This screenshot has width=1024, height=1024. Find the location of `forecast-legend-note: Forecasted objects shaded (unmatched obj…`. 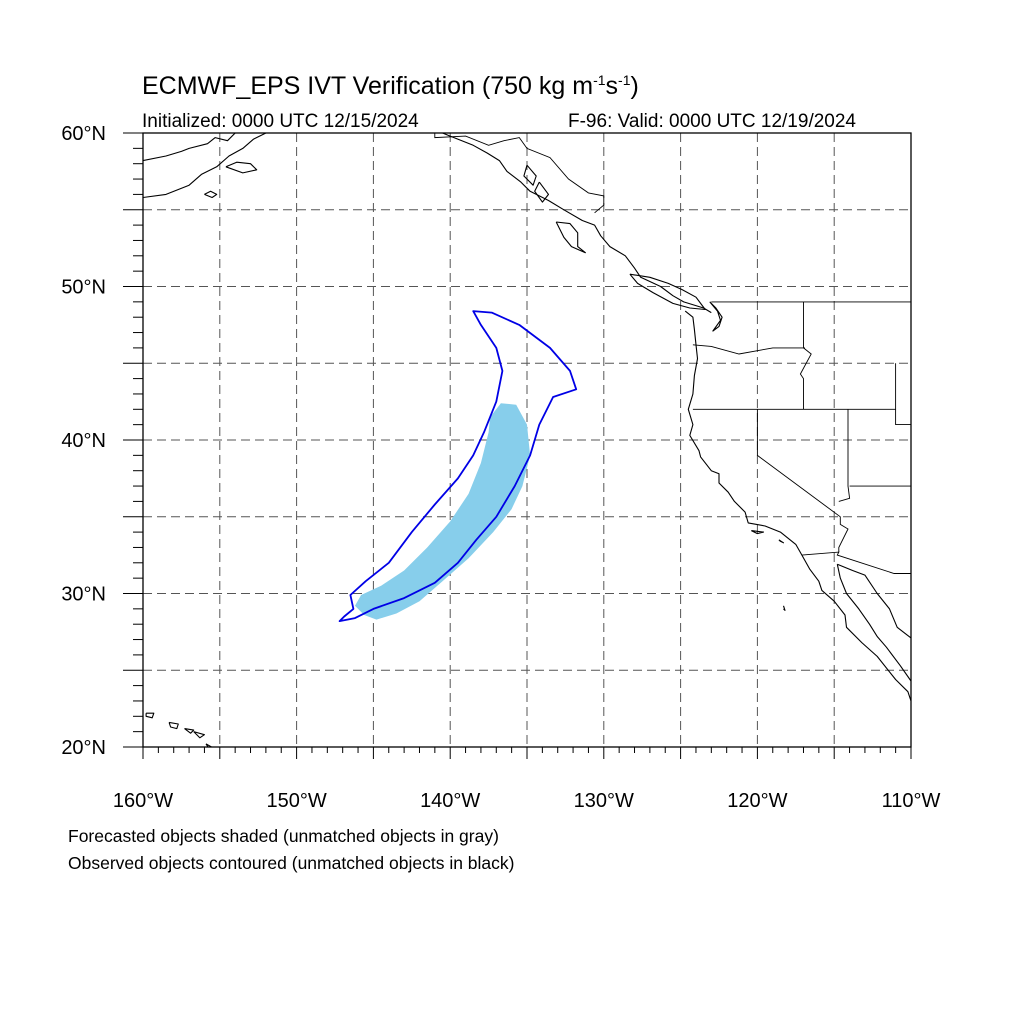

forecast-legend-note: Forecasted objects shaded (unmatched obj… is located at coordinates (283, 836).